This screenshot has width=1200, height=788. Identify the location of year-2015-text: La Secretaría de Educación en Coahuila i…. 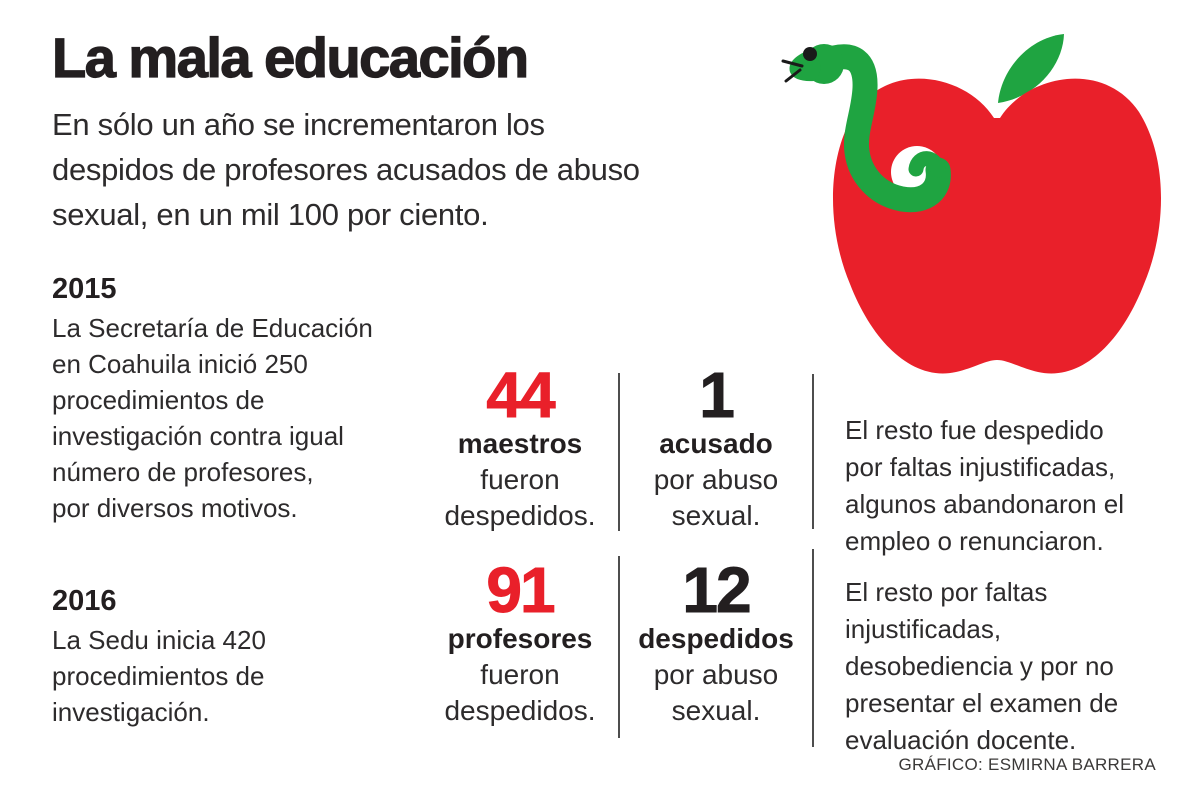
(212, 418).